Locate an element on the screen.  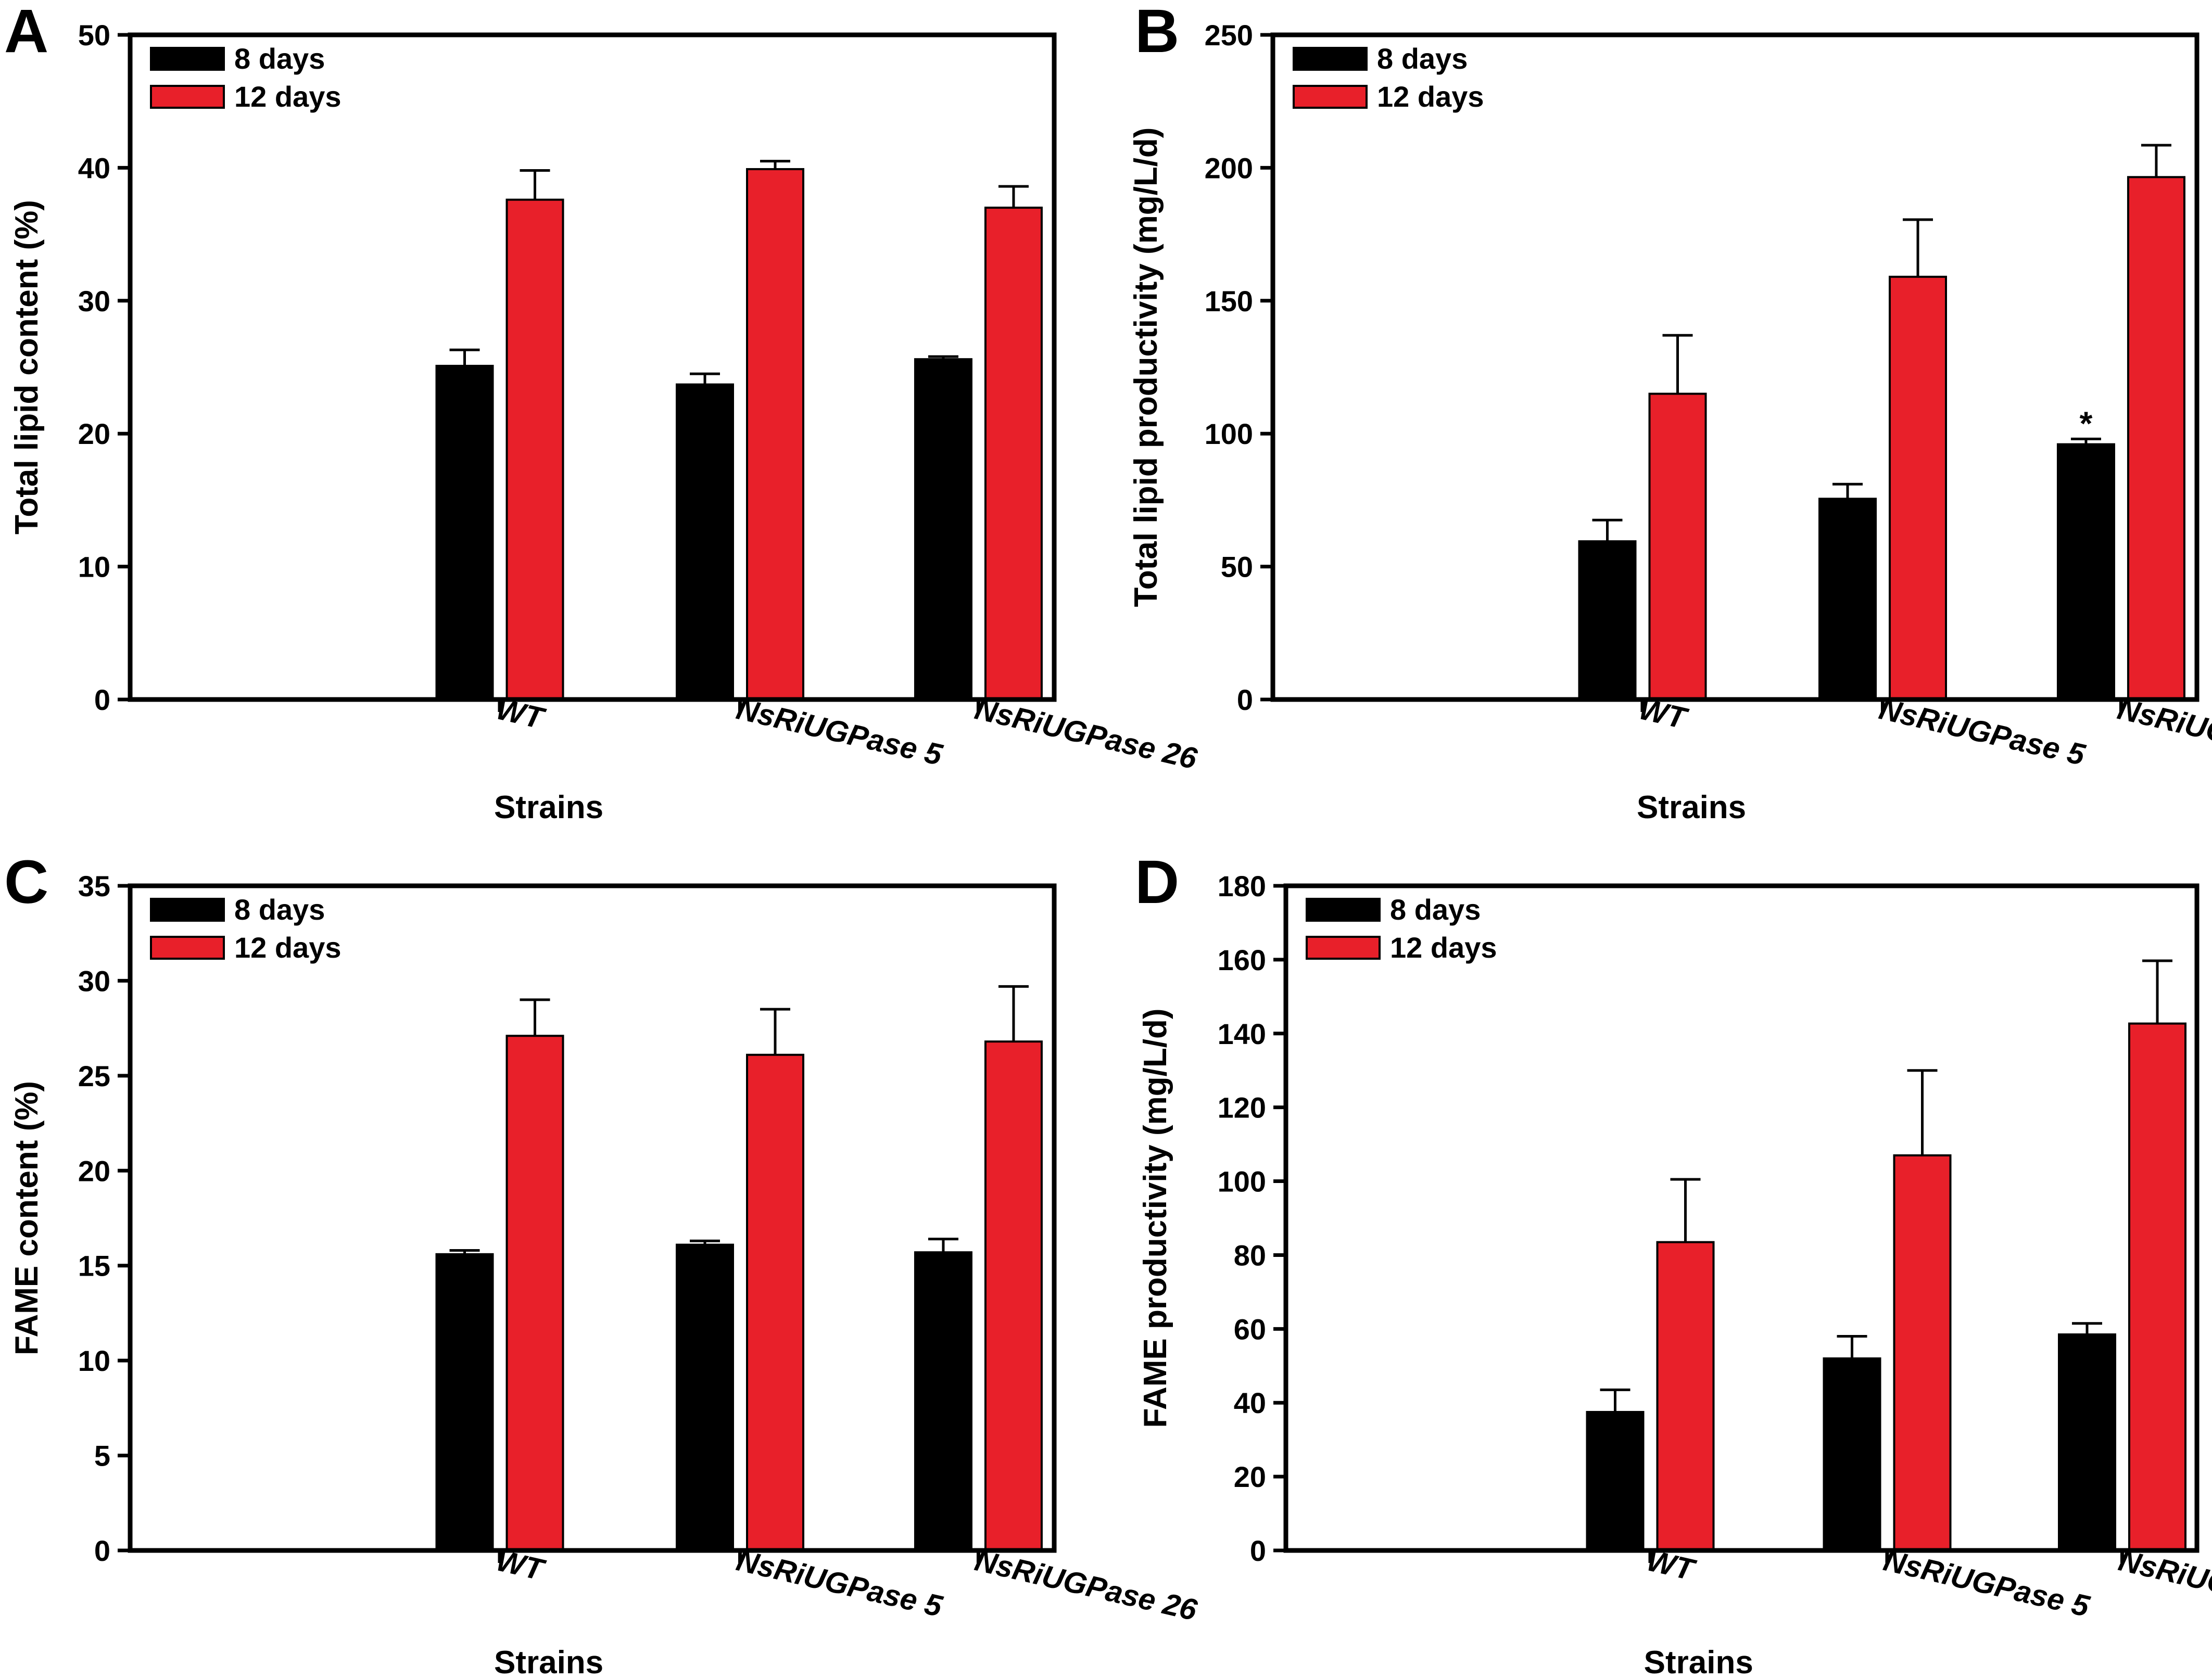
y-tick-label: 180 is located at coordinates (1242, 886).